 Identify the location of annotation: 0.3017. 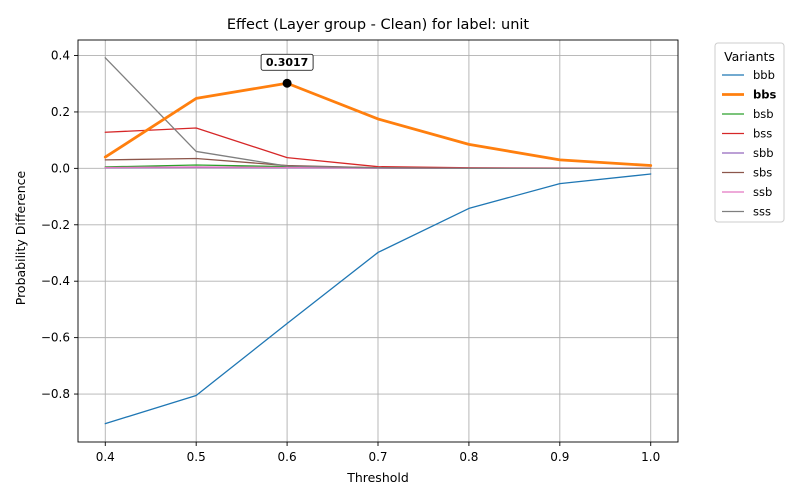
(287, 70).